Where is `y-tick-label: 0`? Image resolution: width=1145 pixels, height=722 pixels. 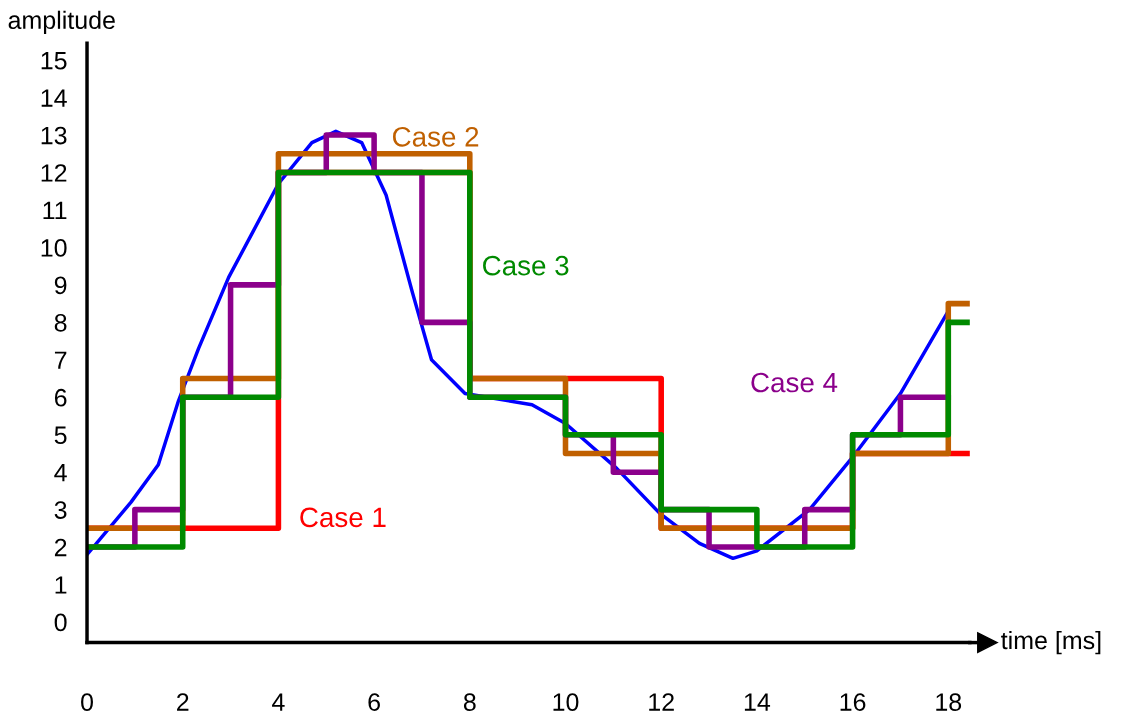 y-tick-label: 0 is located at coordinates (60, 622).